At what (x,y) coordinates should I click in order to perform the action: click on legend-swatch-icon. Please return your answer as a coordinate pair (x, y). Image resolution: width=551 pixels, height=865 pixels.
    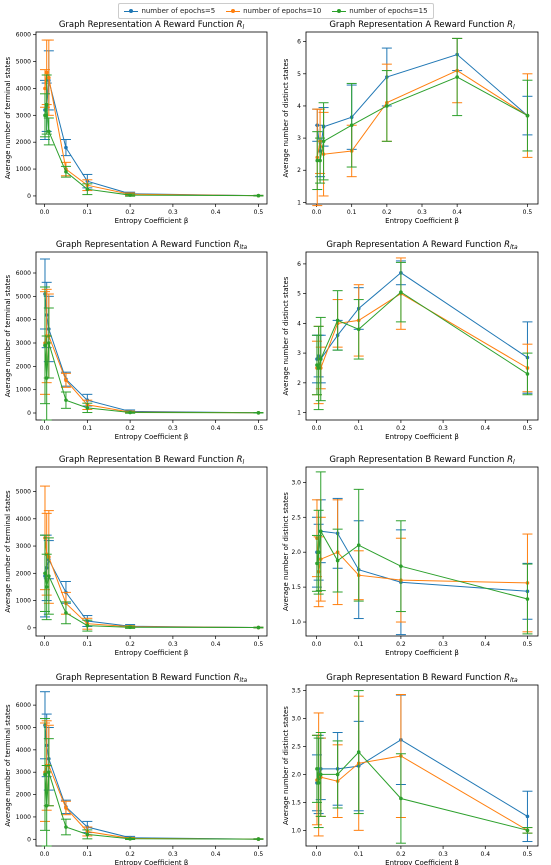
    Looking at the image, I should click on (131, 11).